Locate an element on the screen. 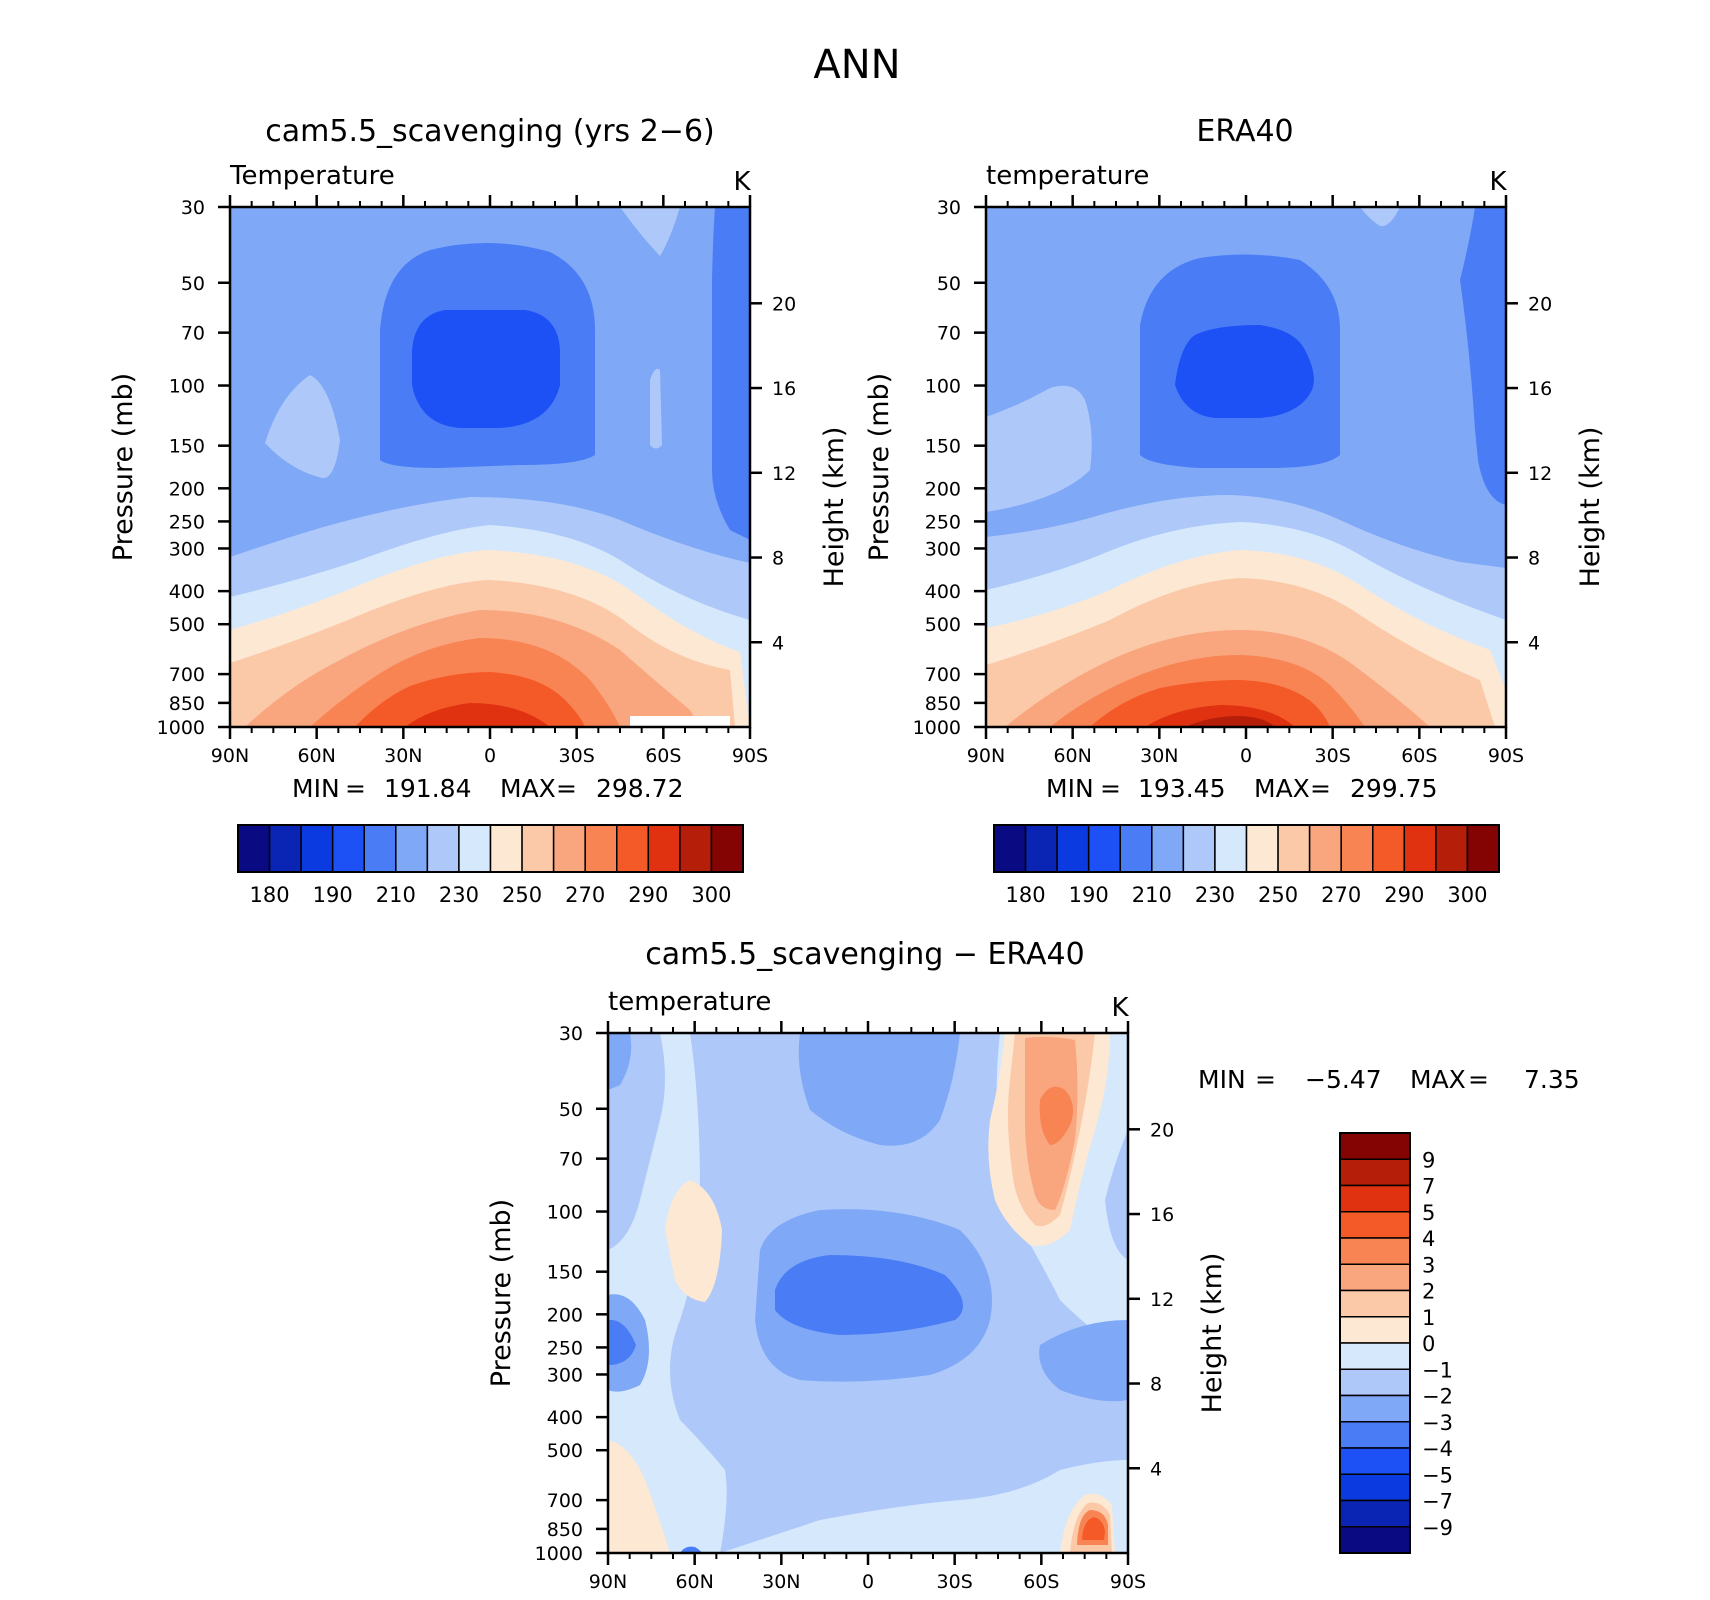 The width and height of the screenshot is (1710, 1600). colorbar-label: 0 is located at coordinates (1428, 1344).